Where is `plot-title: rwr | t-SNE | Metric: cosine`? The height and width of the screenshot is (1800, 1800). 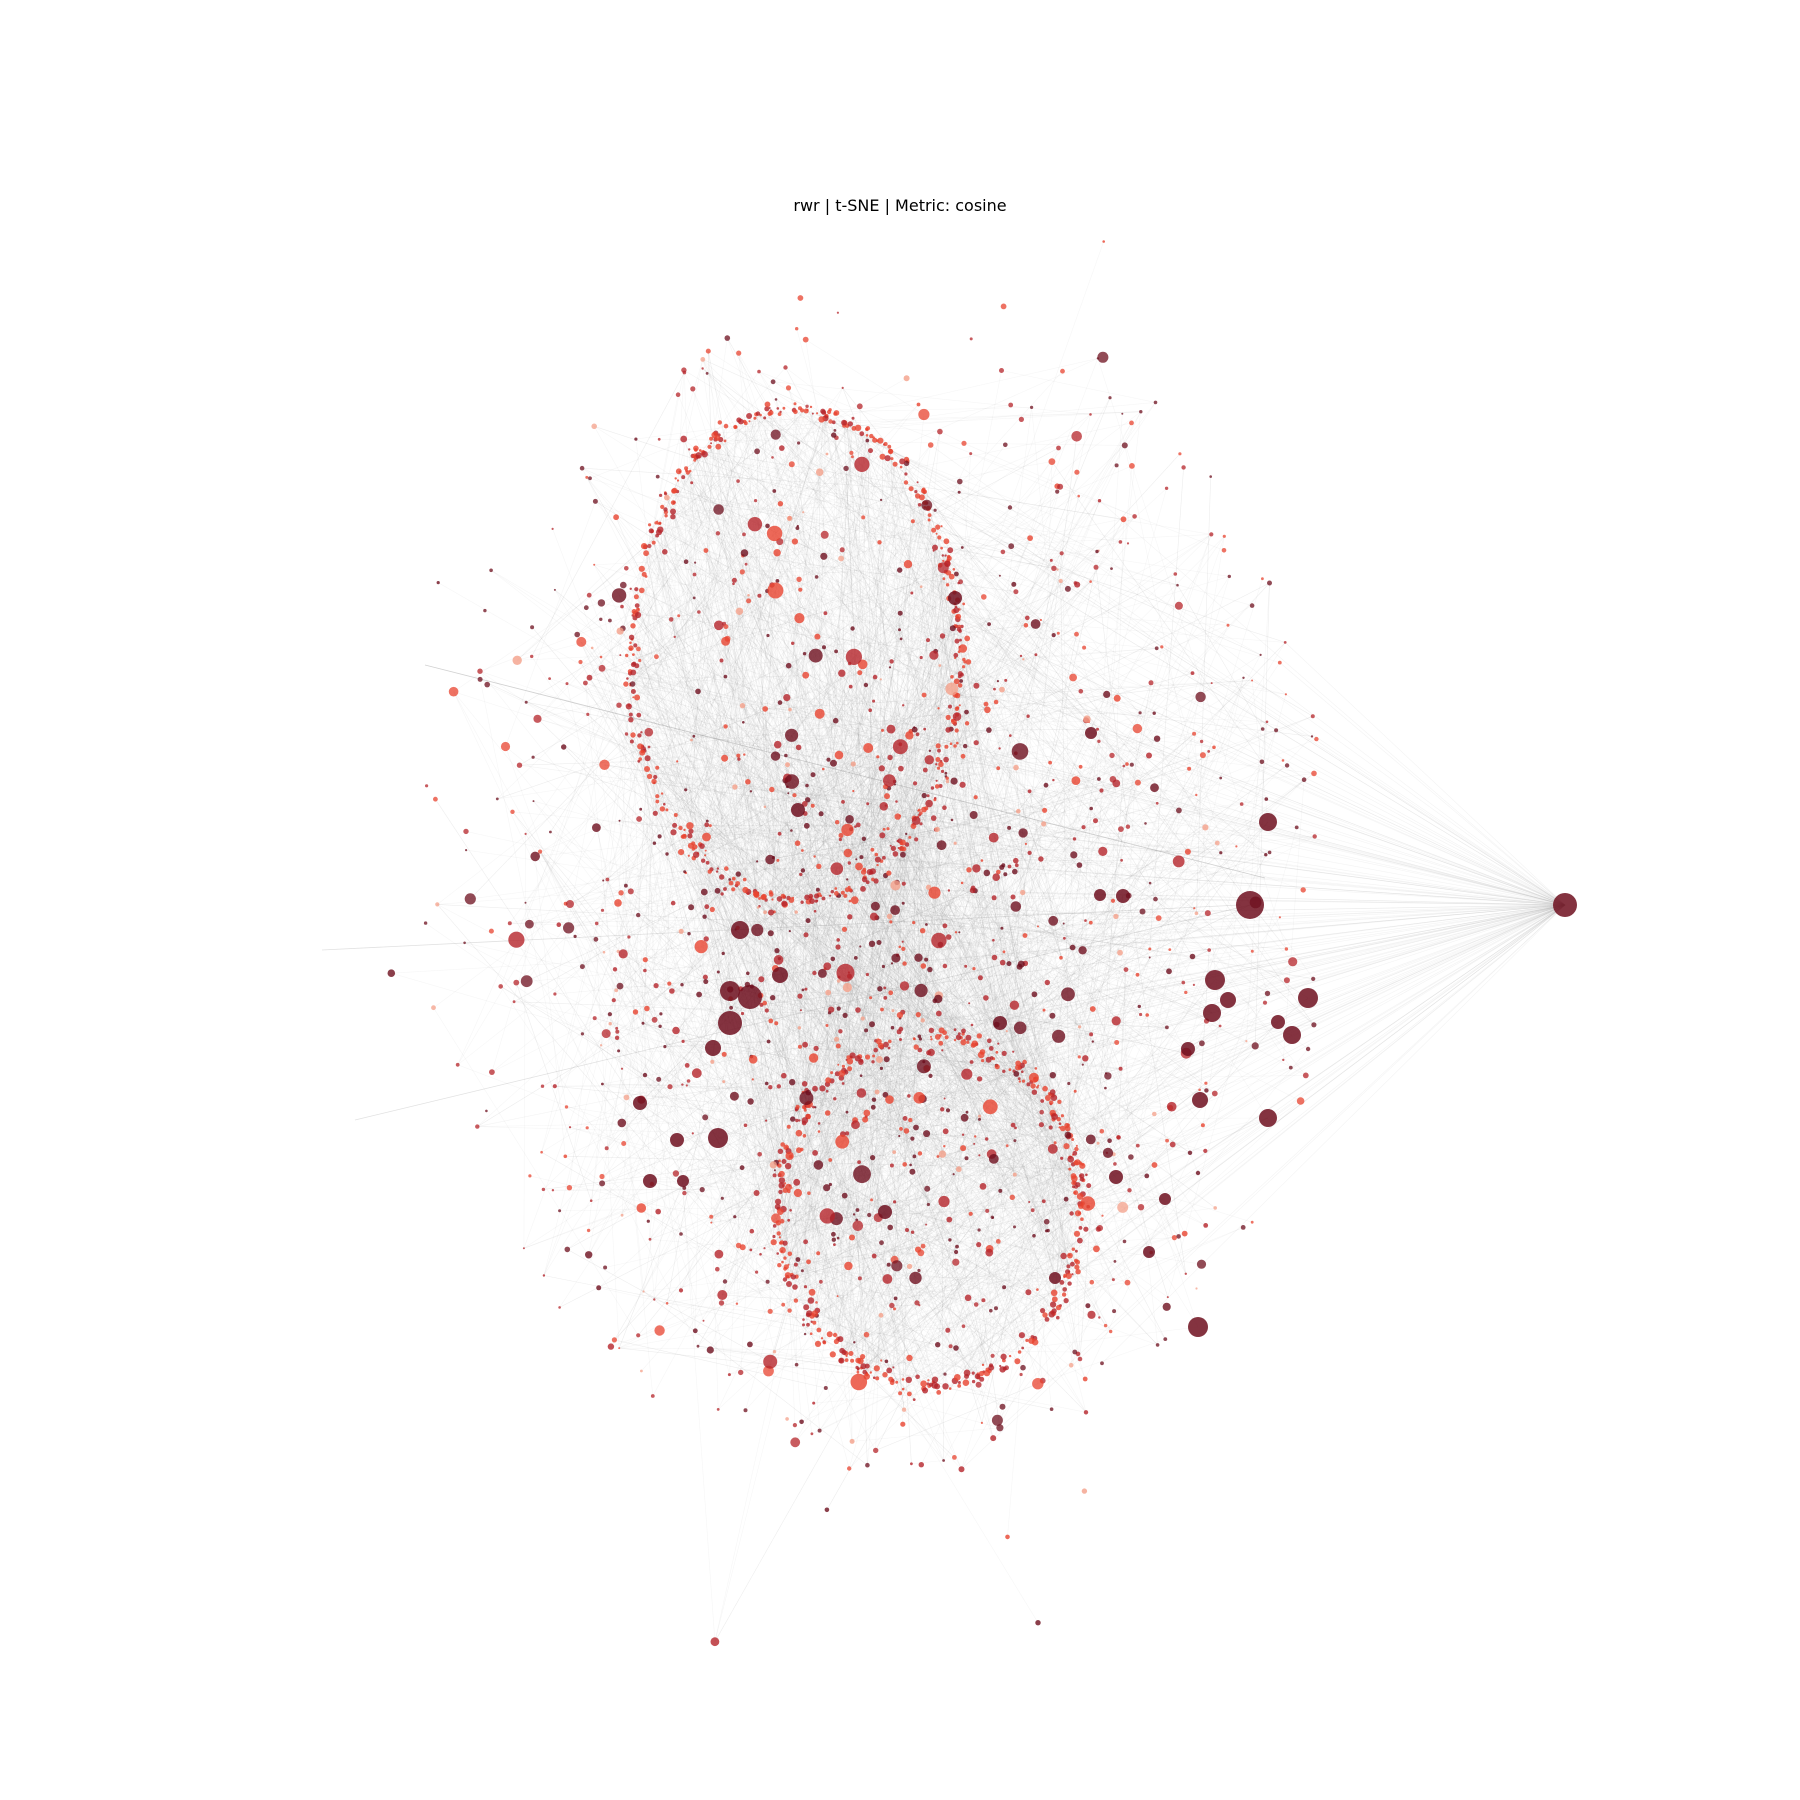
plot-title: rwr | t-SNE | Metric: cosine is located at coordinates (900, 205).